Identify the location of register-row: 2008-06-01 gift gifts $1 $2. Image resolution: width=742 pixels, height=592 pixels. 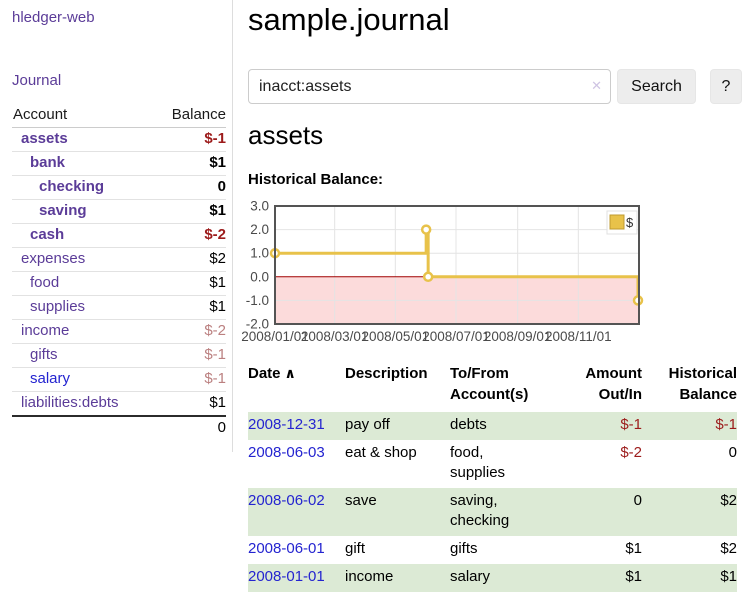
(492, 550).